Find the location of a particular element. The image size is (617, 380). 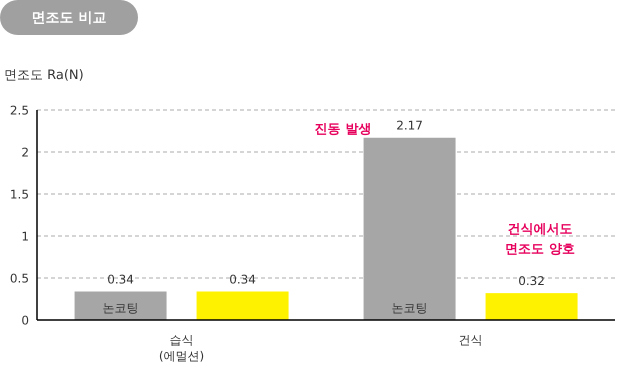

x-tick-label: 습식 (에멀션) is located at coordinates (181, 348).